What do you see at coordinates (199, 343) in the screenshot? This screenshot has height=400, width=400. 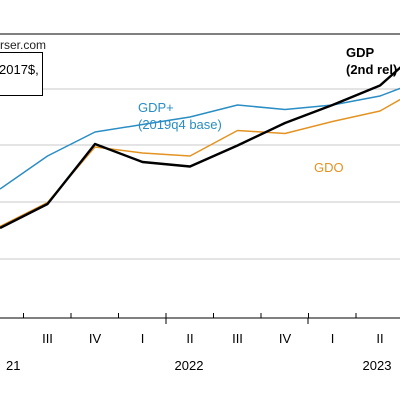 I see `x-axis: IIIIVIIIIIIIVIIIIII2120222023` at bounding box center [199, 343].